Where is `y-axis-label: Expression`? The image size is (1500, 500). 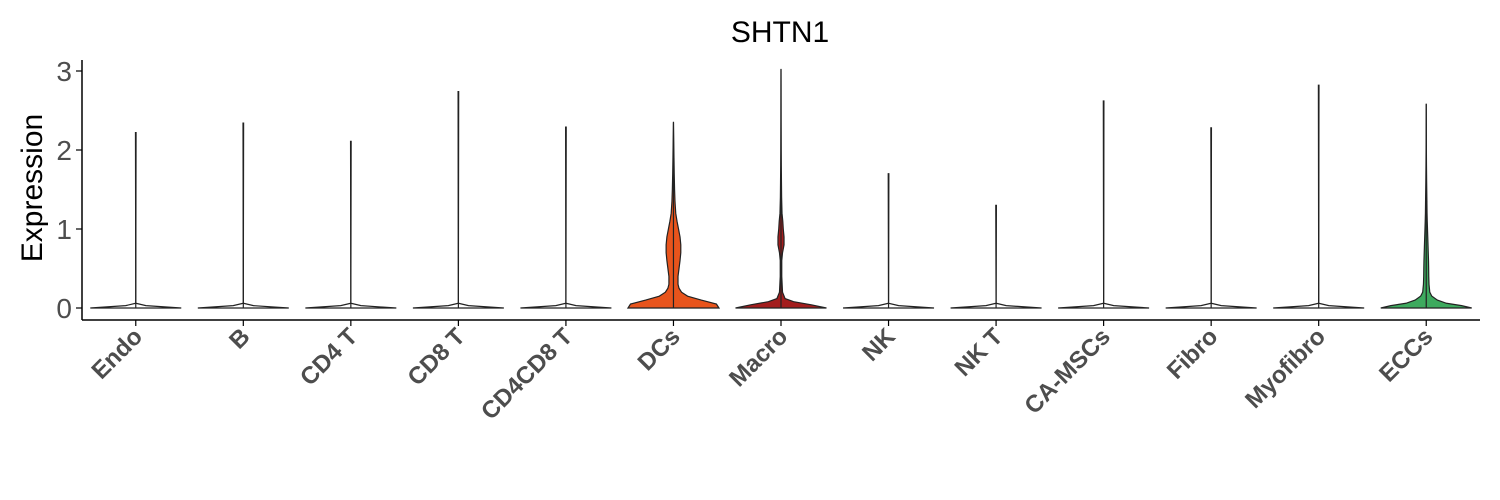 y-axis-label: Expression is located at coordinates (32, 188).